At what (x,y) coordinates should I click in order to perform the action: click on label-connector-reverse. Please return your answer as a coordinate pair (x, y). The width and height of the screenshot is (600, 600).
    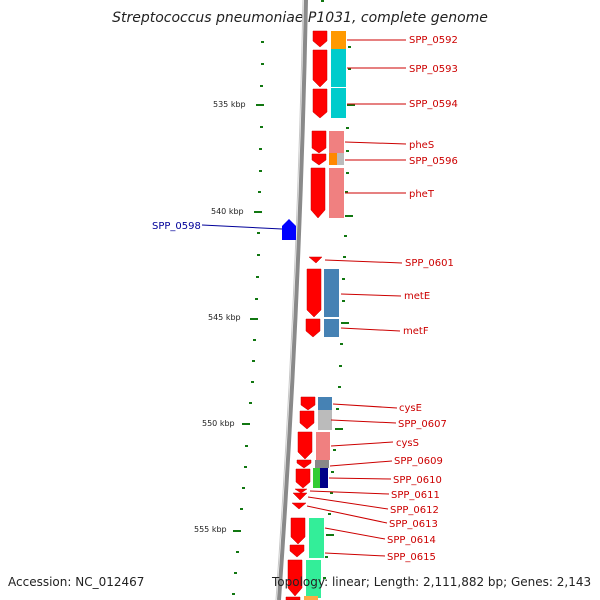
    Looking at the image, I should click on (242, 227).